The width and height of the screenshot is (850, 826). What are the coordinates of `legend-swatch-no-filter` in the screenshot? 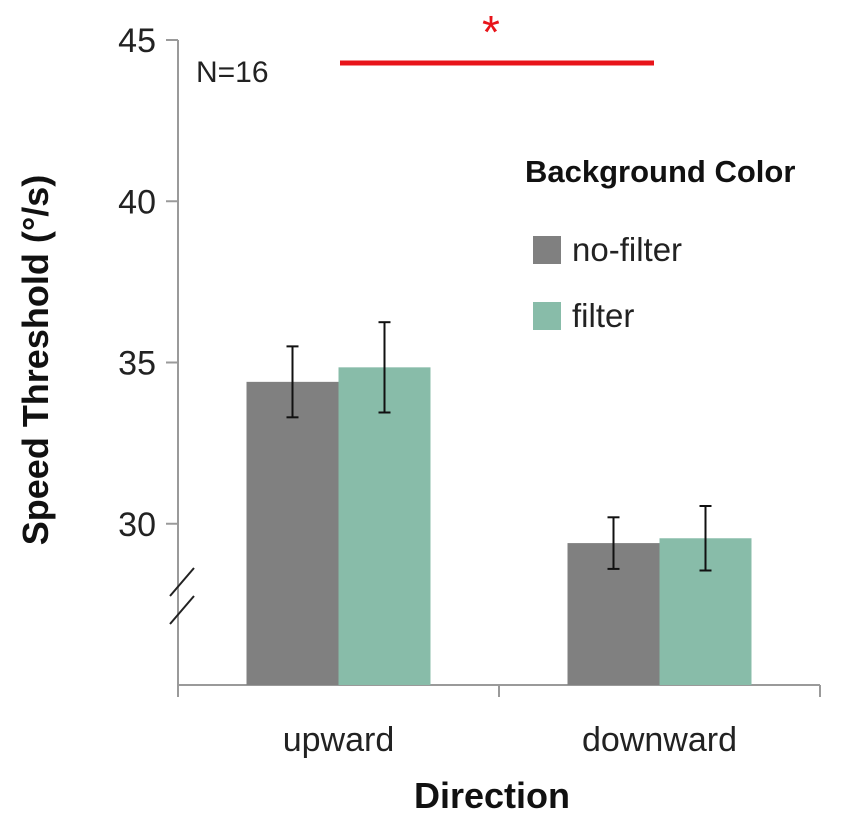 It's located at (547, 250).